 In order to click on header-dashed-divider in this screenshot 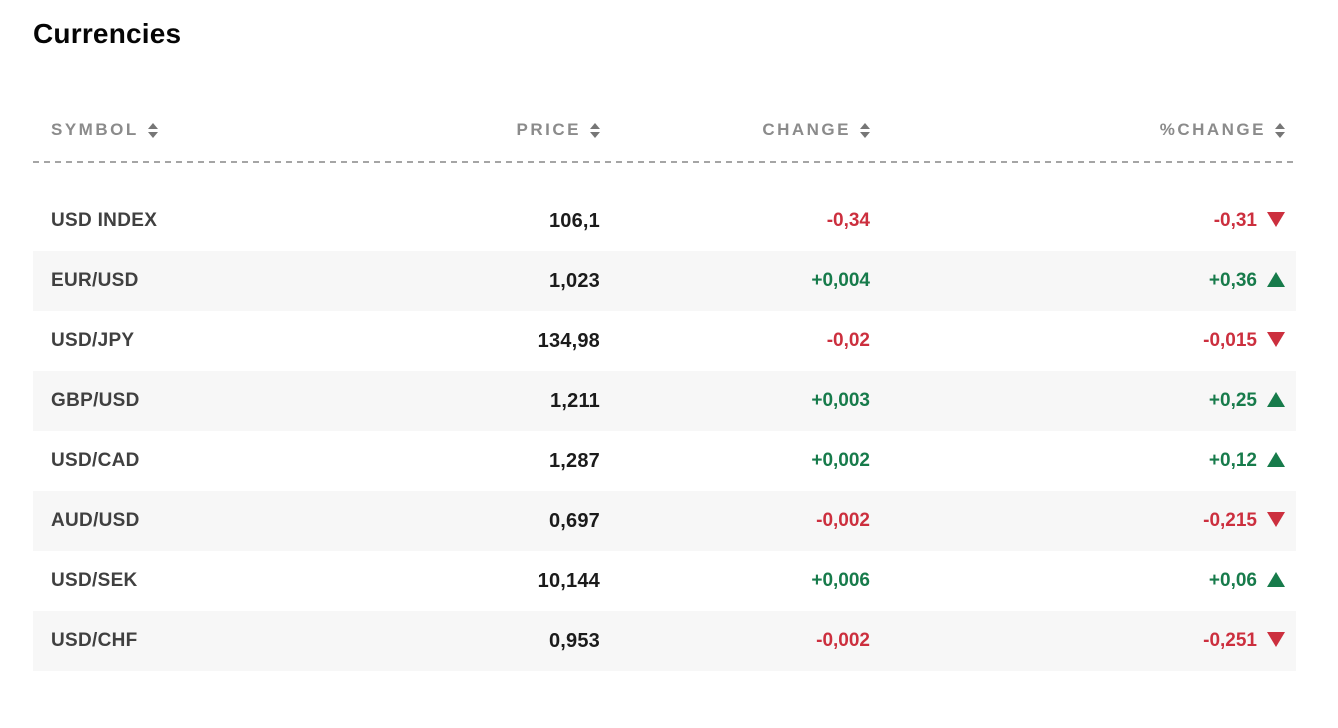, I will do `click(664, 162)`.